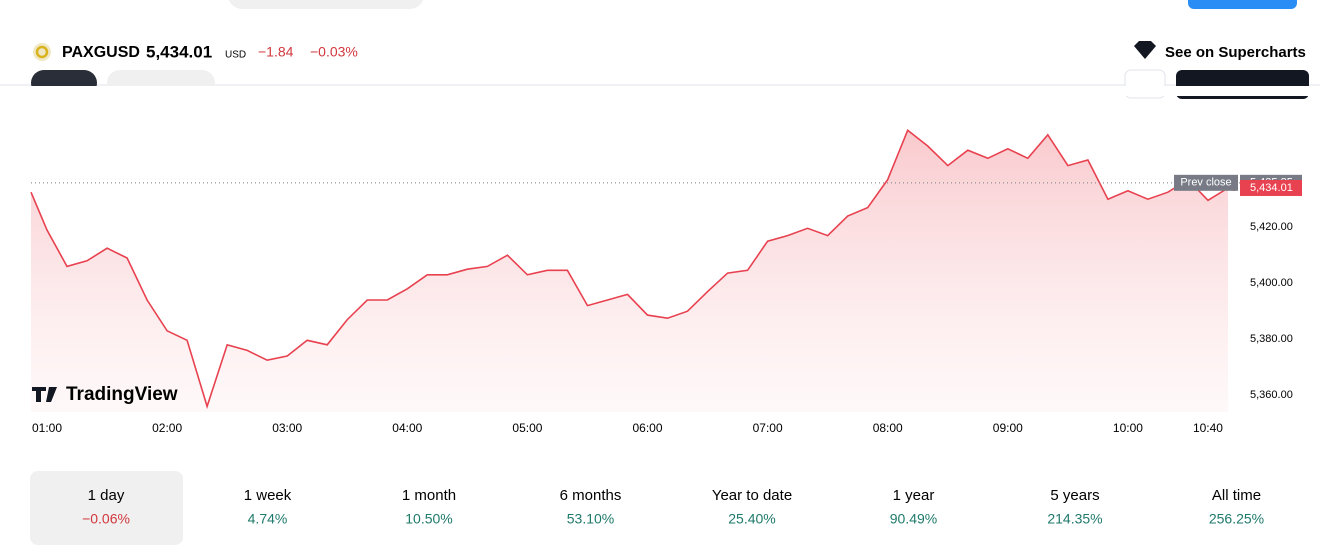 The height and width of the screenshot is (560, 1320). I want to click on symbol-icon, so click(42, 52).